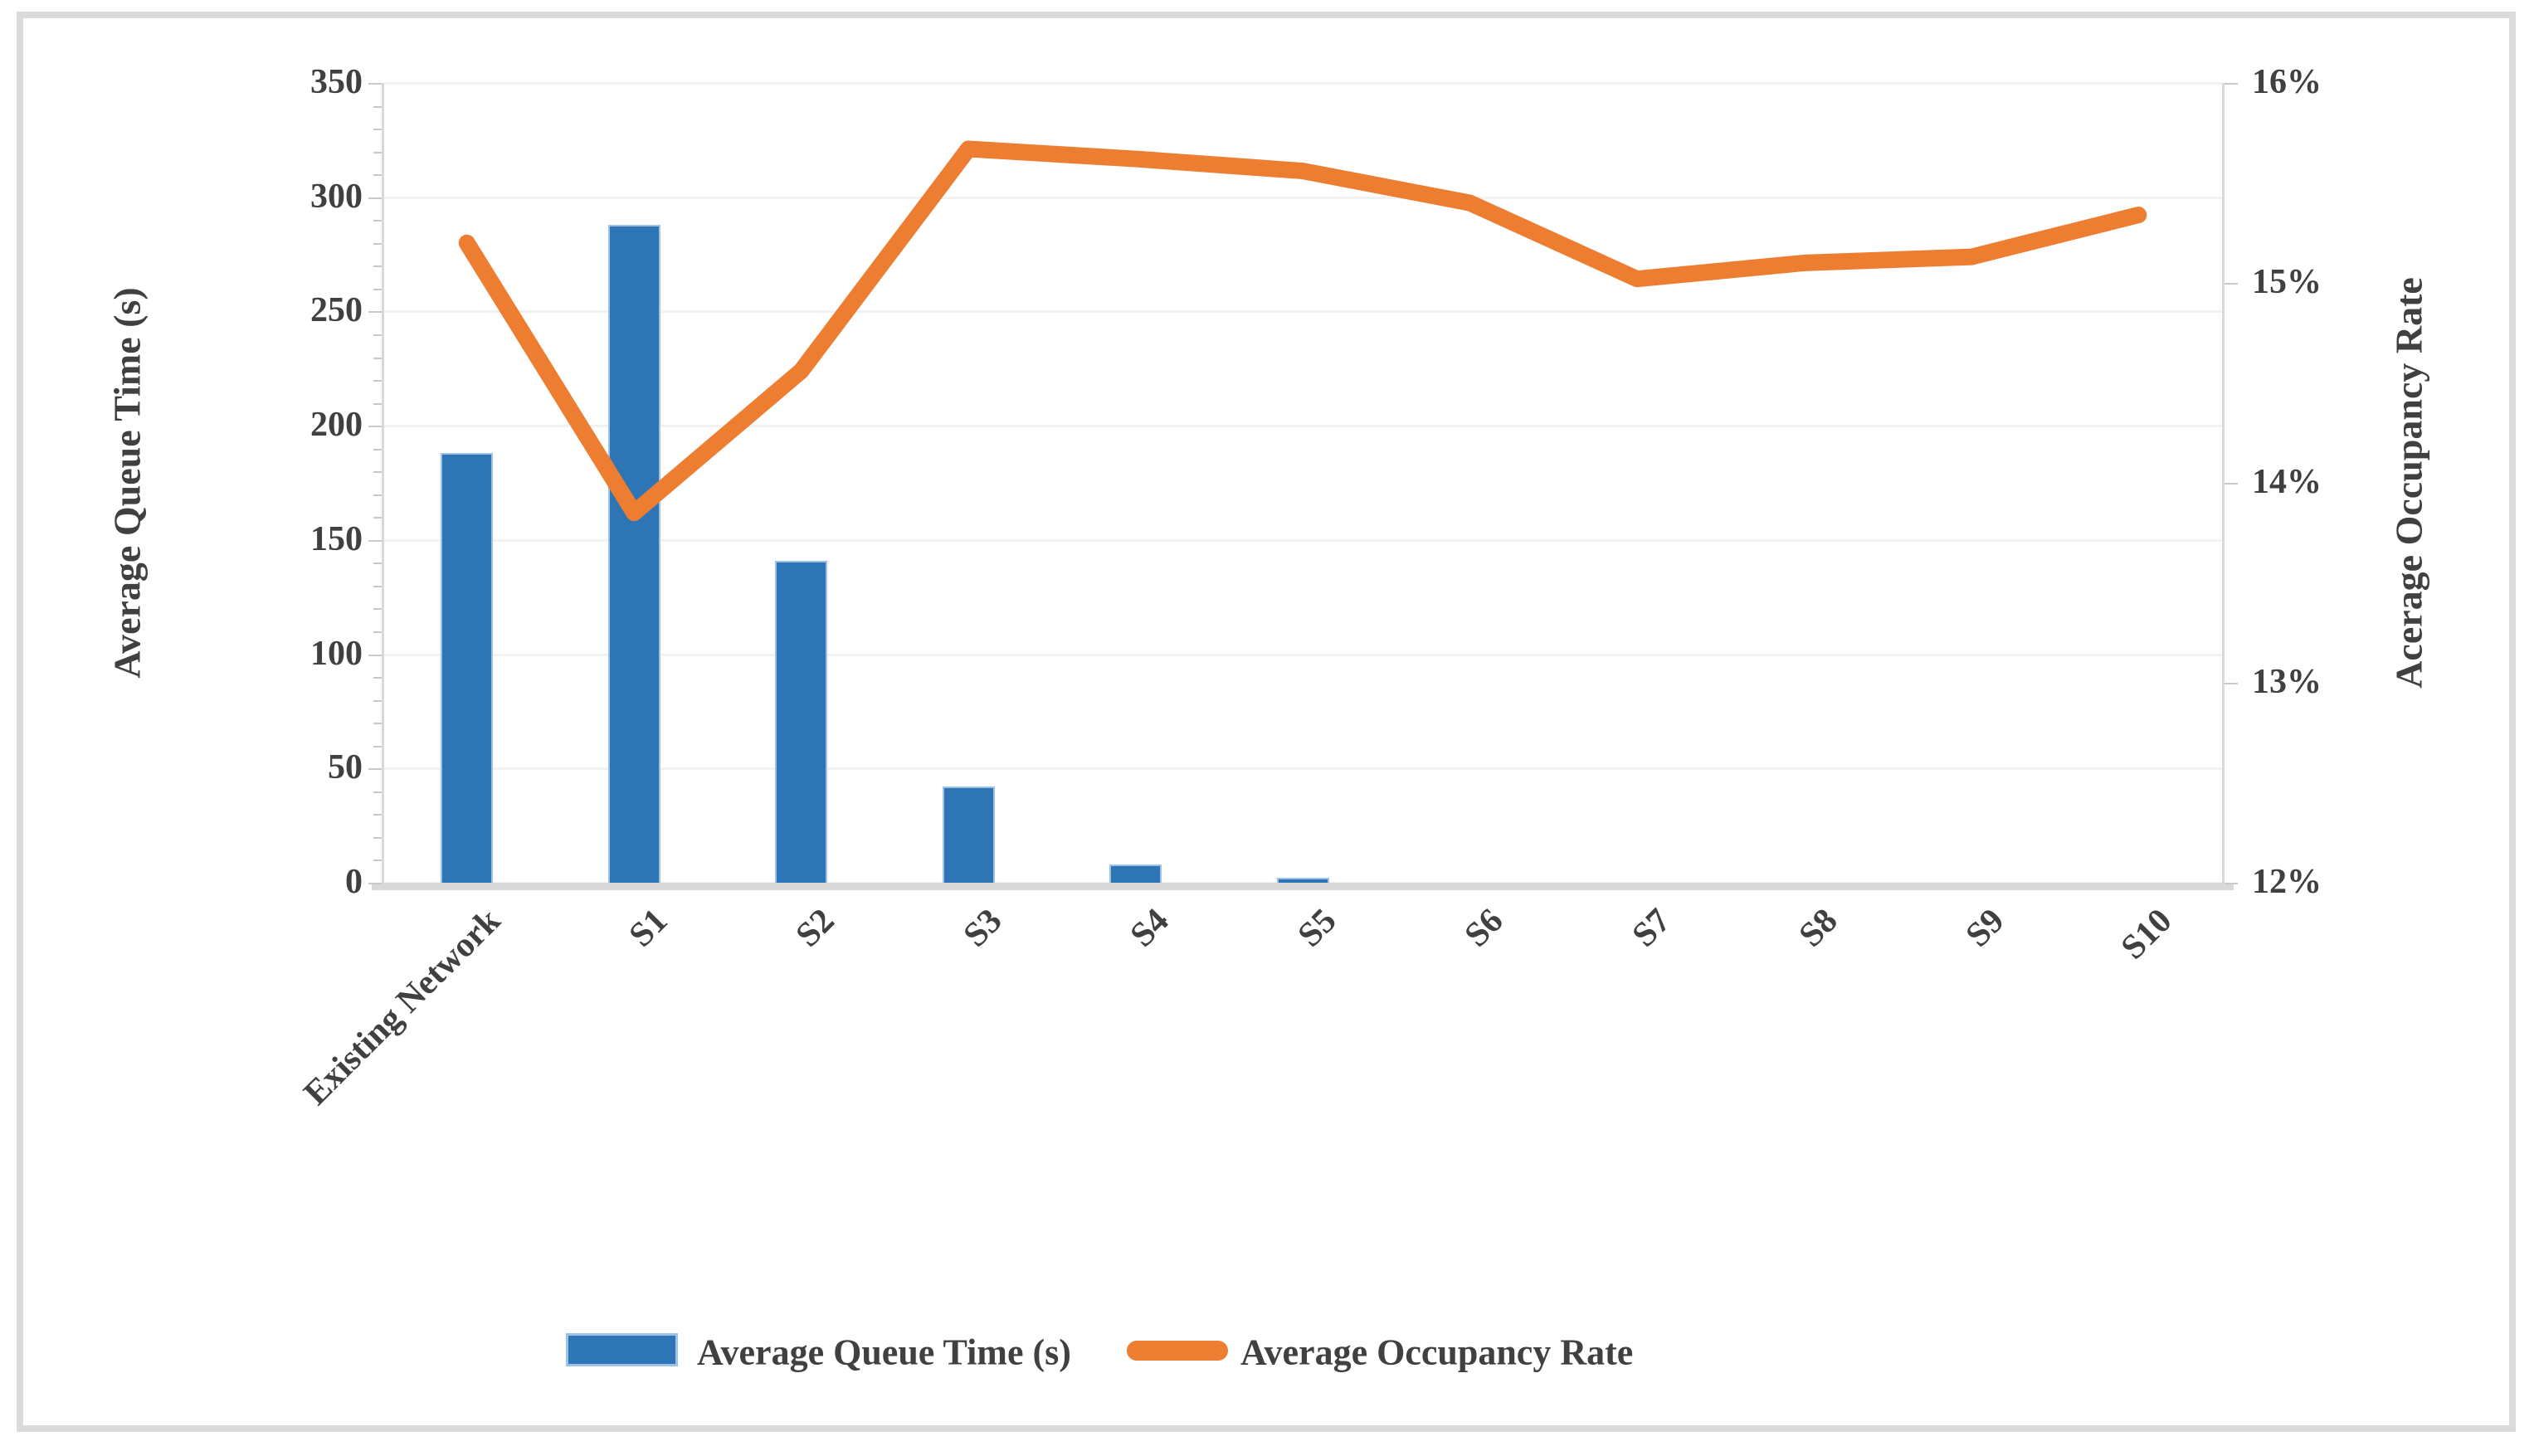 The height and width of the screenshot is (1456, 2539). Describe the element at coordinates (345, 767) in the screenshot. I see `left-axis-tick-label: 50` at that location.